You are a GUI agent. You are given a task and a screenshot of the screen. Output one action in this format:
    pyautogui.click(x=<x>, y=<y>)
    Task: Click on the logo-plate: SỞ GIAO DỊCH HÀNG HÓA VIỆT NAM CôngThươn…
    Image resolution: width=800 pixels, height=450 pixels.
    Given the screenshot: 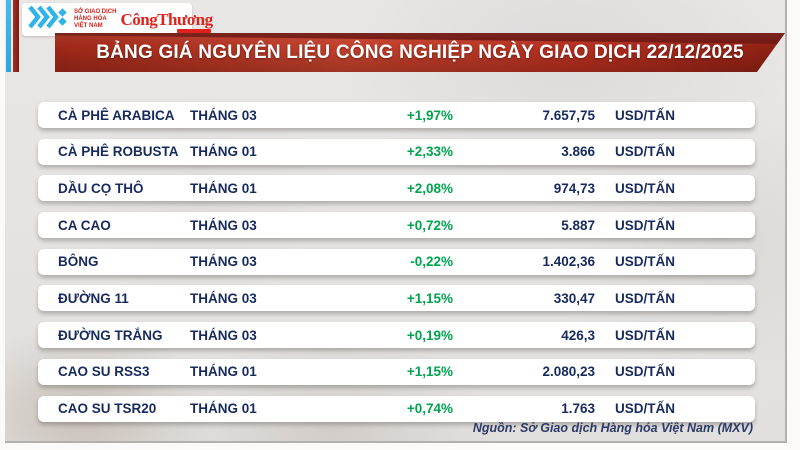 What is the action you would take?
    pyautogui.click(x=117, y=19)
    